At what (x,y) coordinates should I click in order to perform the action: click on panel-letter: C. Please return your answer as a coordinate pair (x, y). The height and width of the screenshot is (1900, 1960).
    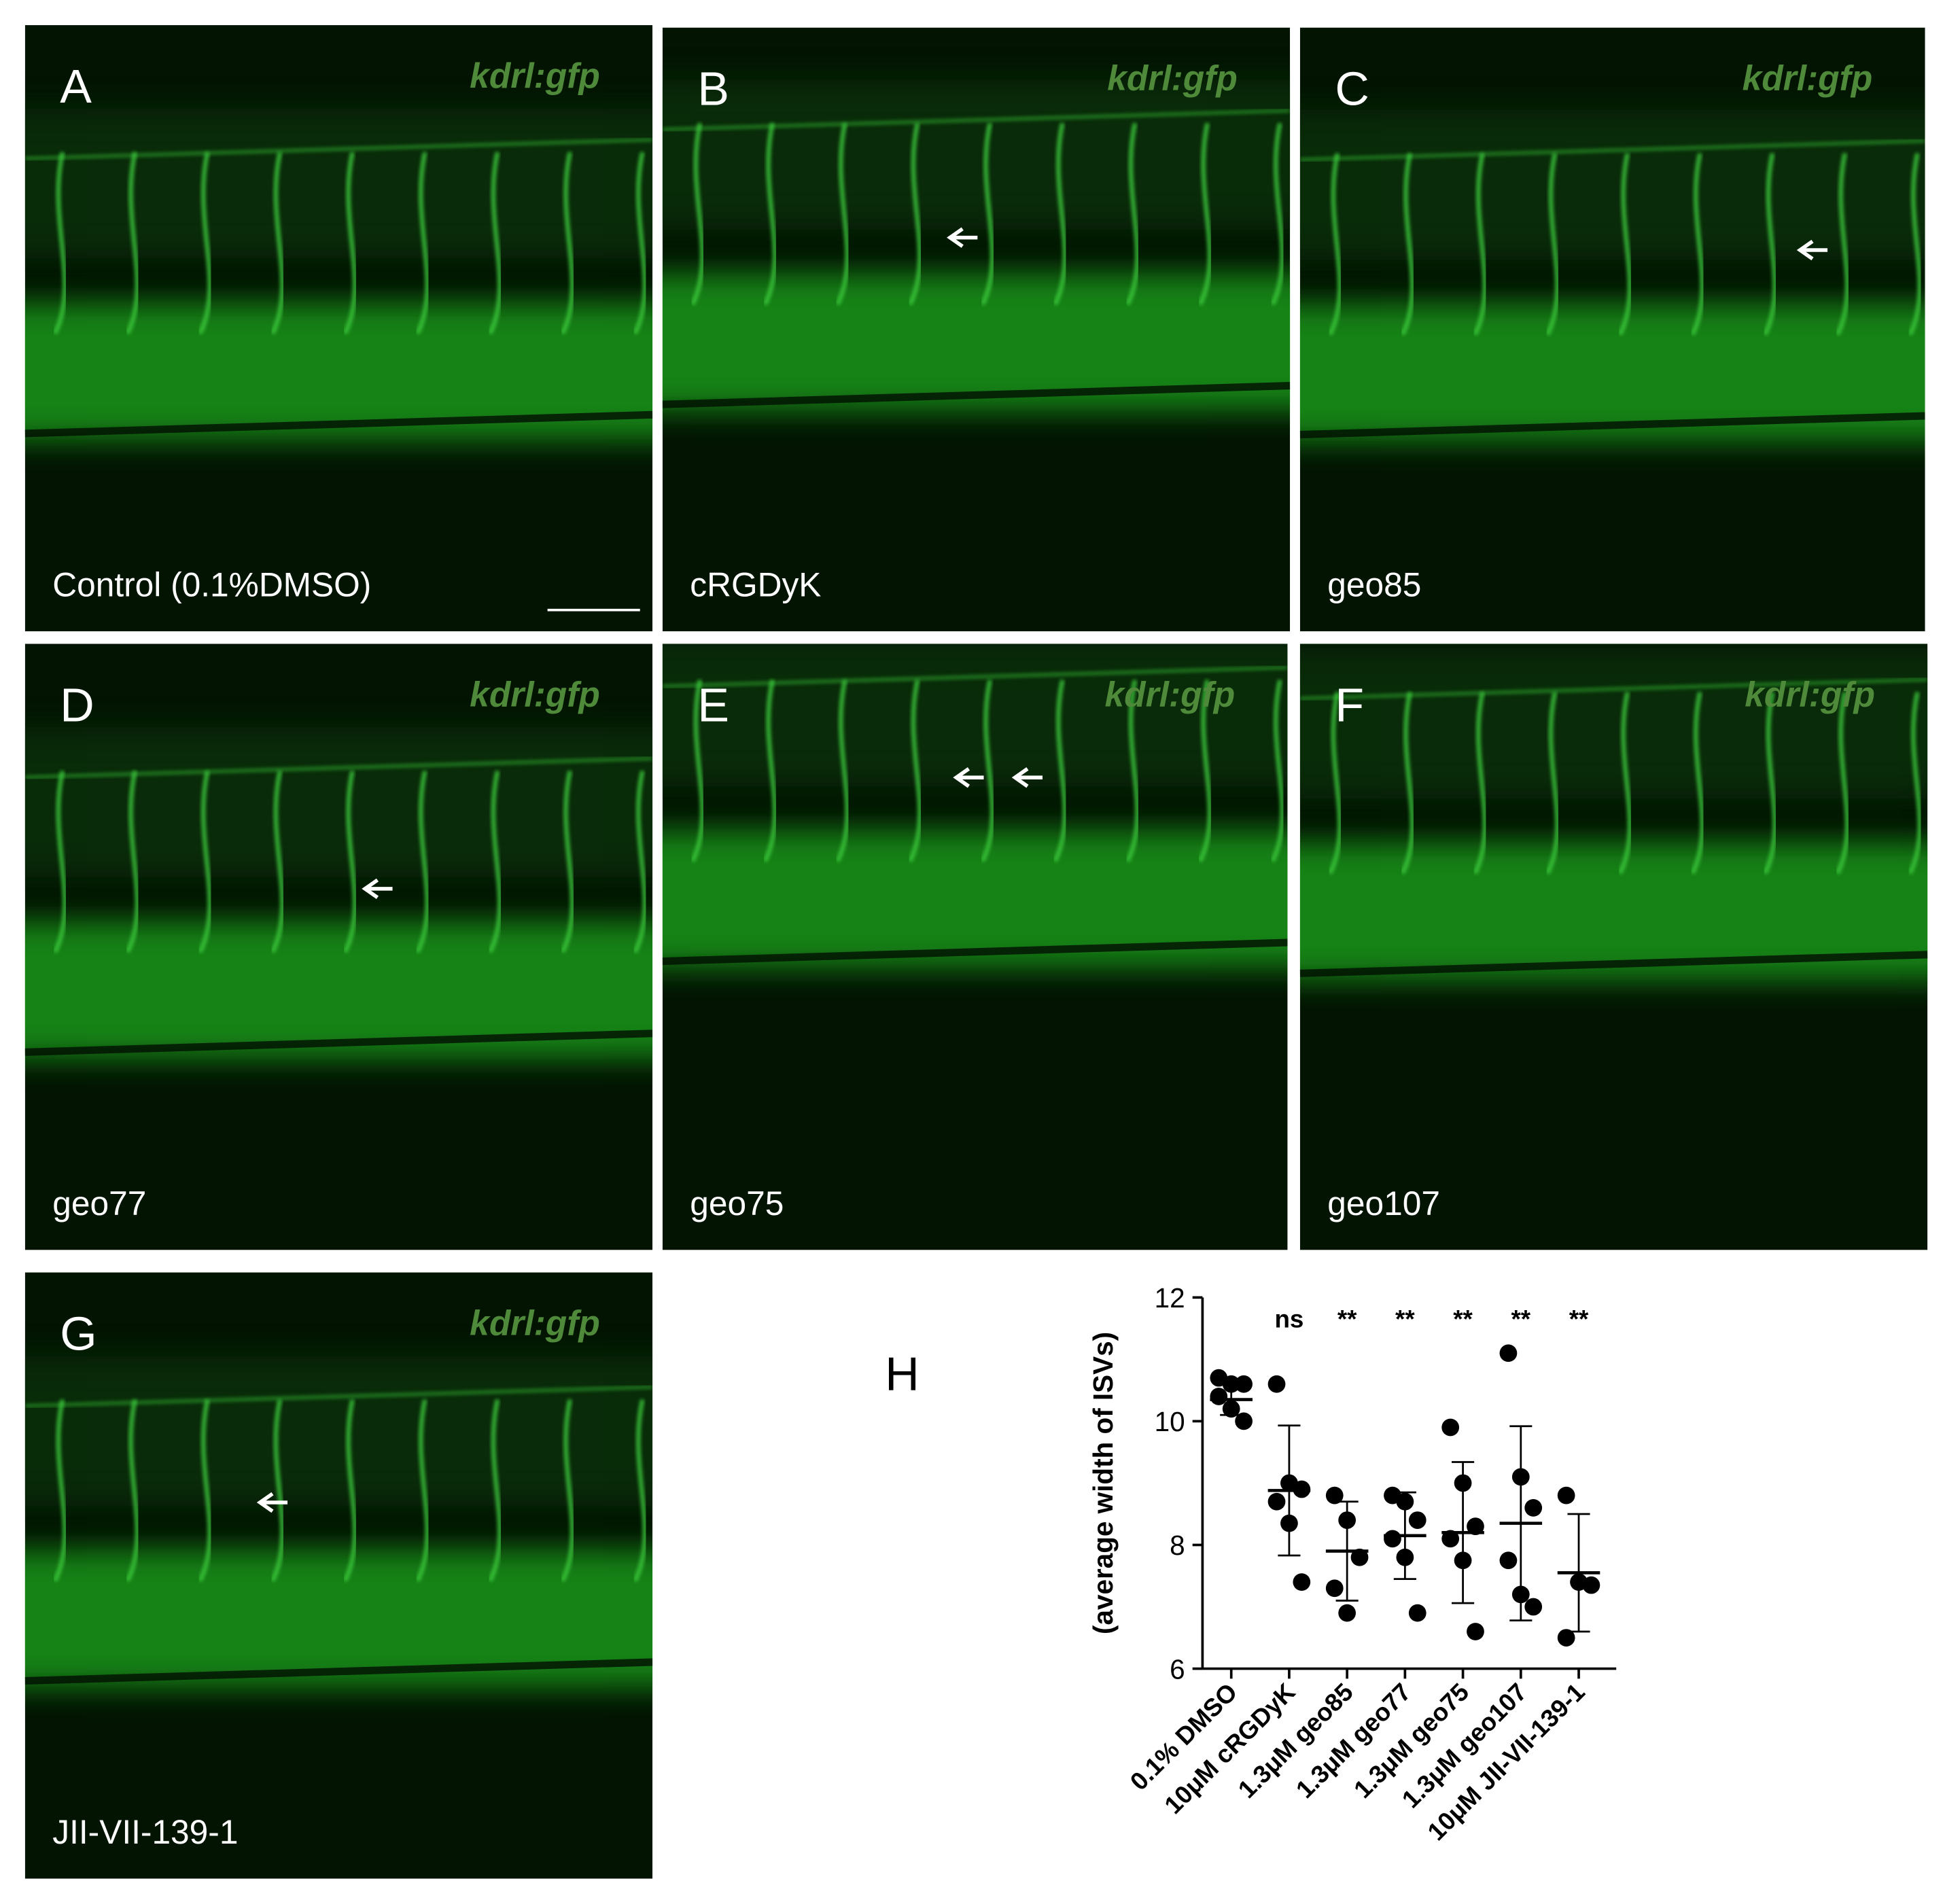
    Looking at the image, I should click on (1352, 89).